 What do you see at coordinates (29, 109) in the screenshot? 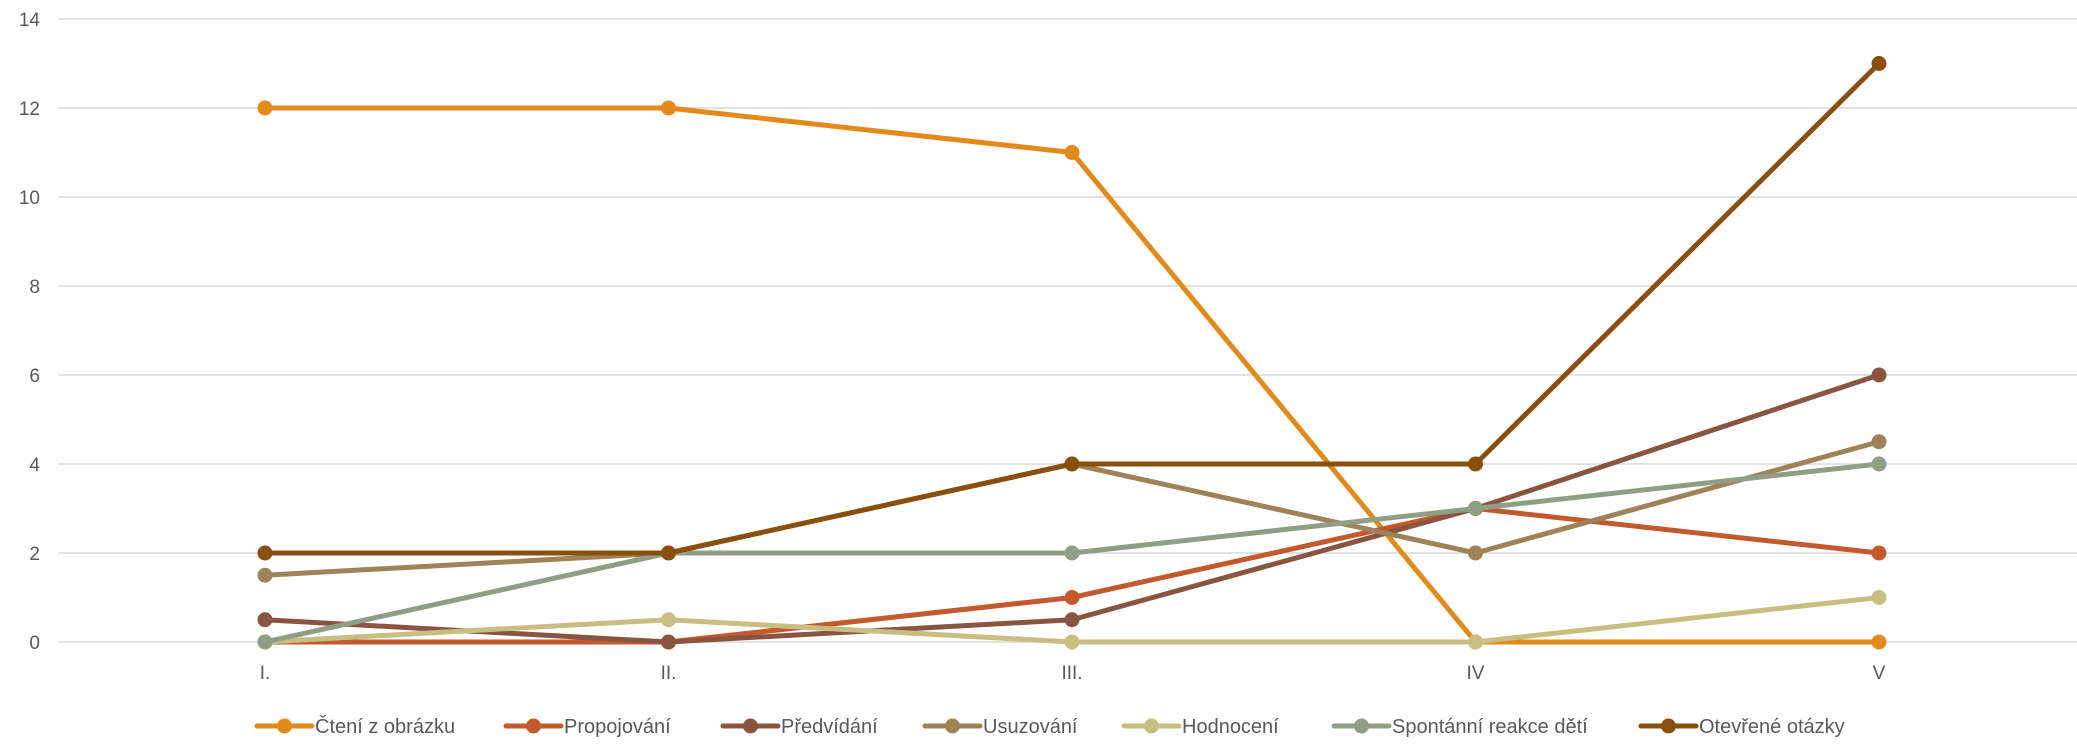
I see `y-tick-label: 12` at bounding box center [29, 109].